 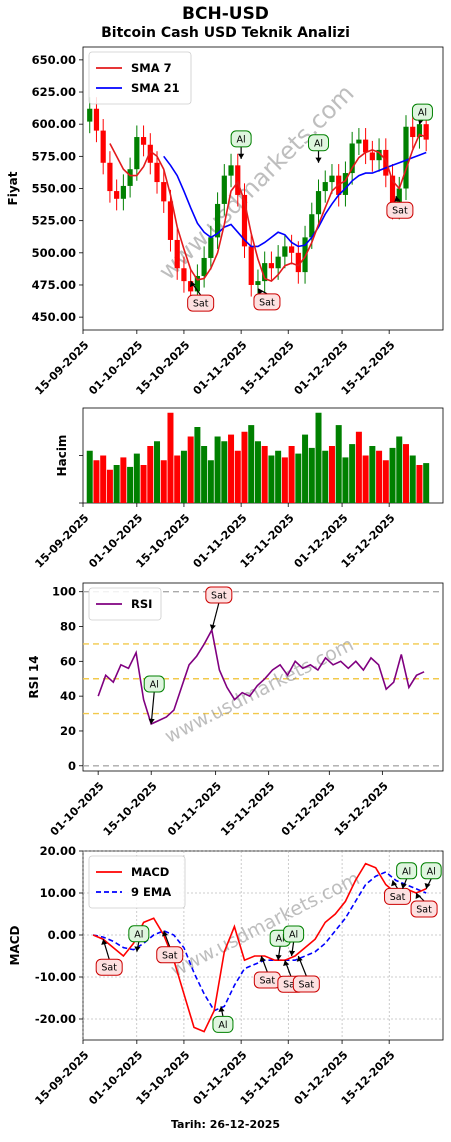 What do you see at coordinates (398, 897) in the screenshot?
I see `signal-label: Sat` at bounding box center [398, 897].